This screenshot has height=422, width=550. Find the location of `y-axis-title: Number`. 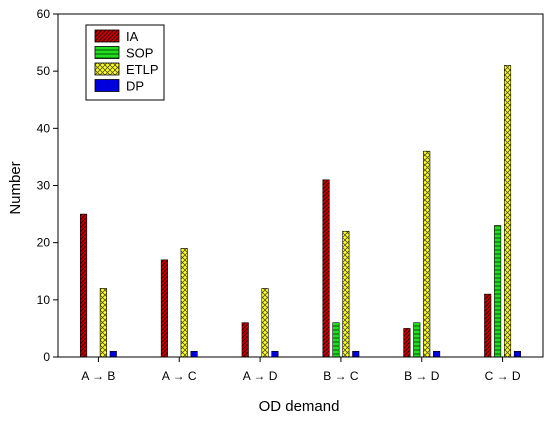

y-axis-title: Number is located at coordinates (15, 187).